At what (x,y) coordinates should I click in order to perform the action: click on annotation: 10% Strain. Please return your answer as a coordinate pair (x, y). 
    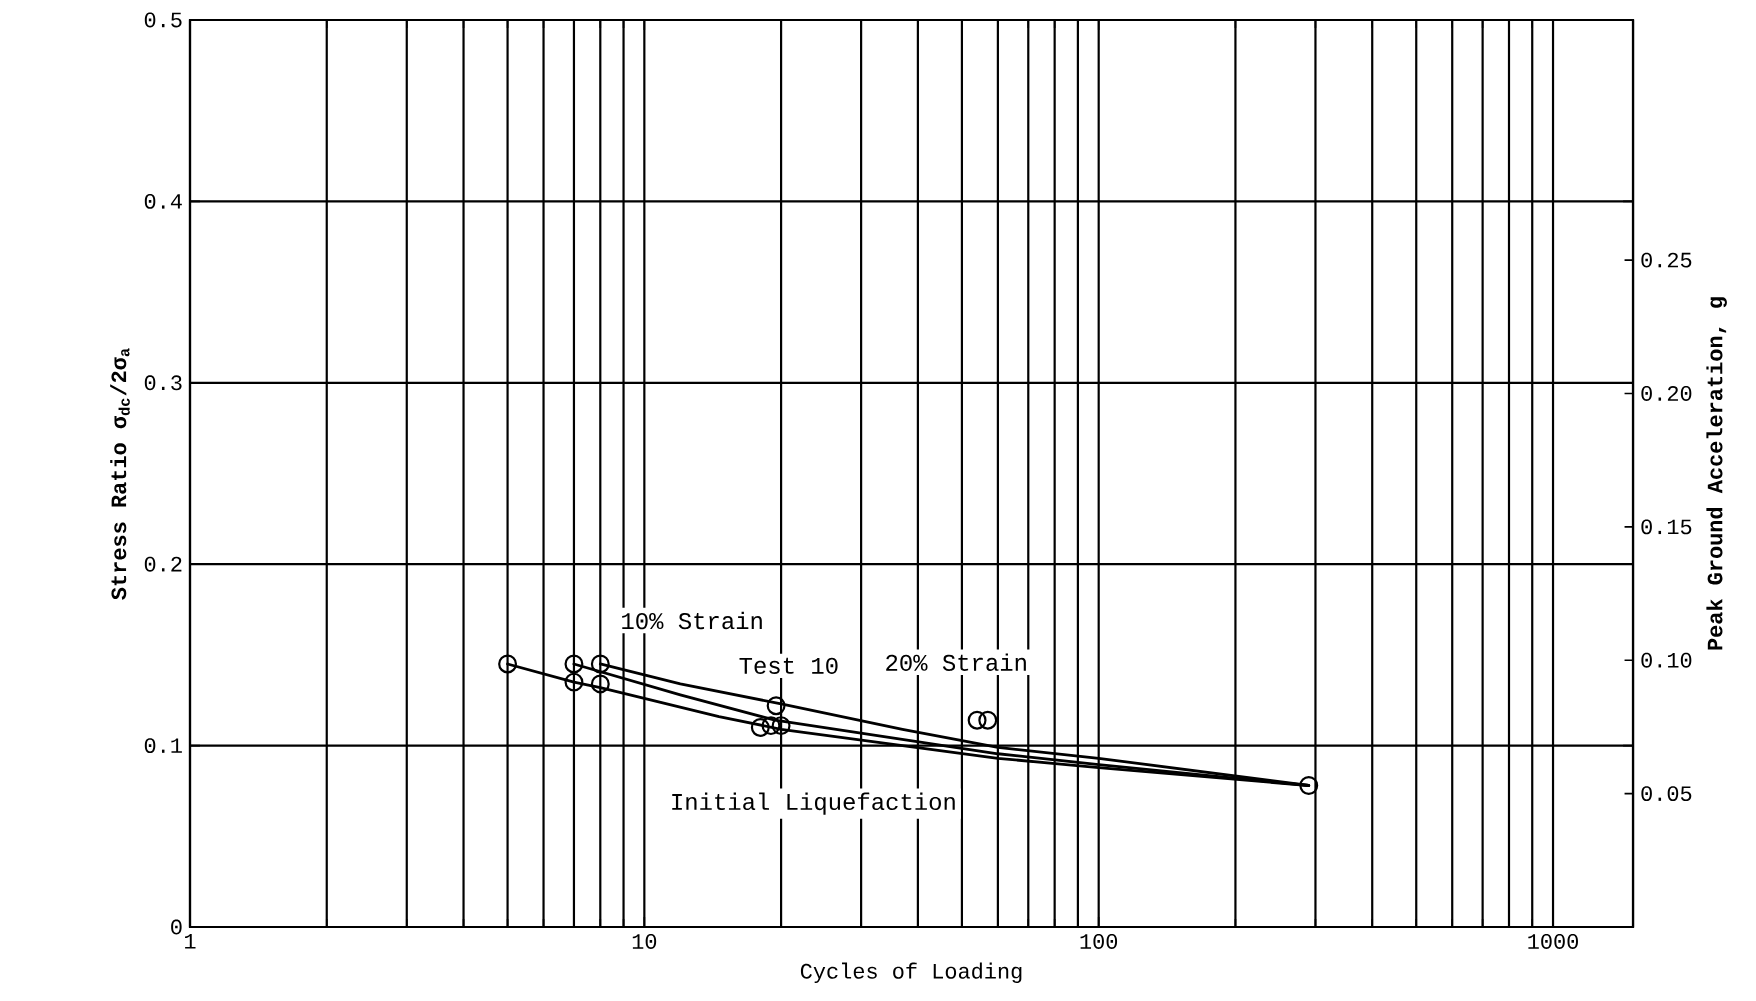
    Looking at the image, I should click on (692, 620).